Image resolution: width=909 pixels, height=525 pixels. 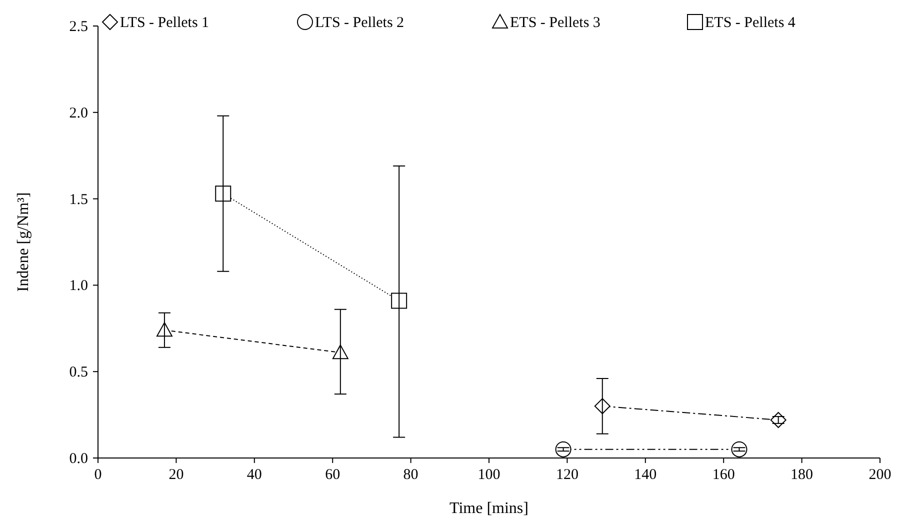 What do you see at coordinates (359, 23) in the screenshot?
I see `legend-label: LTS - Pellets 2` at bounding box center [359, 23].